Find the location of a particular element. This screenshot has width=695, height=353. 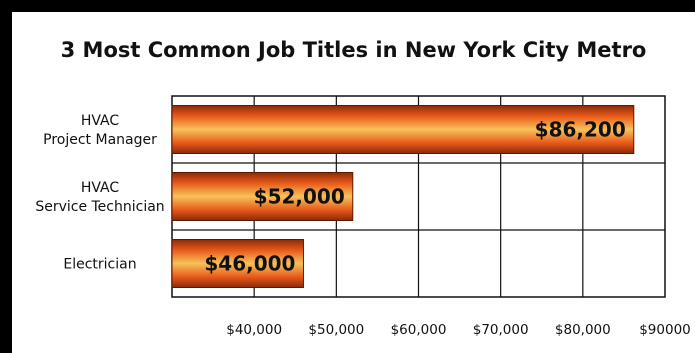

x-tick-label: $60,000 is located at coordinates (419, 330).